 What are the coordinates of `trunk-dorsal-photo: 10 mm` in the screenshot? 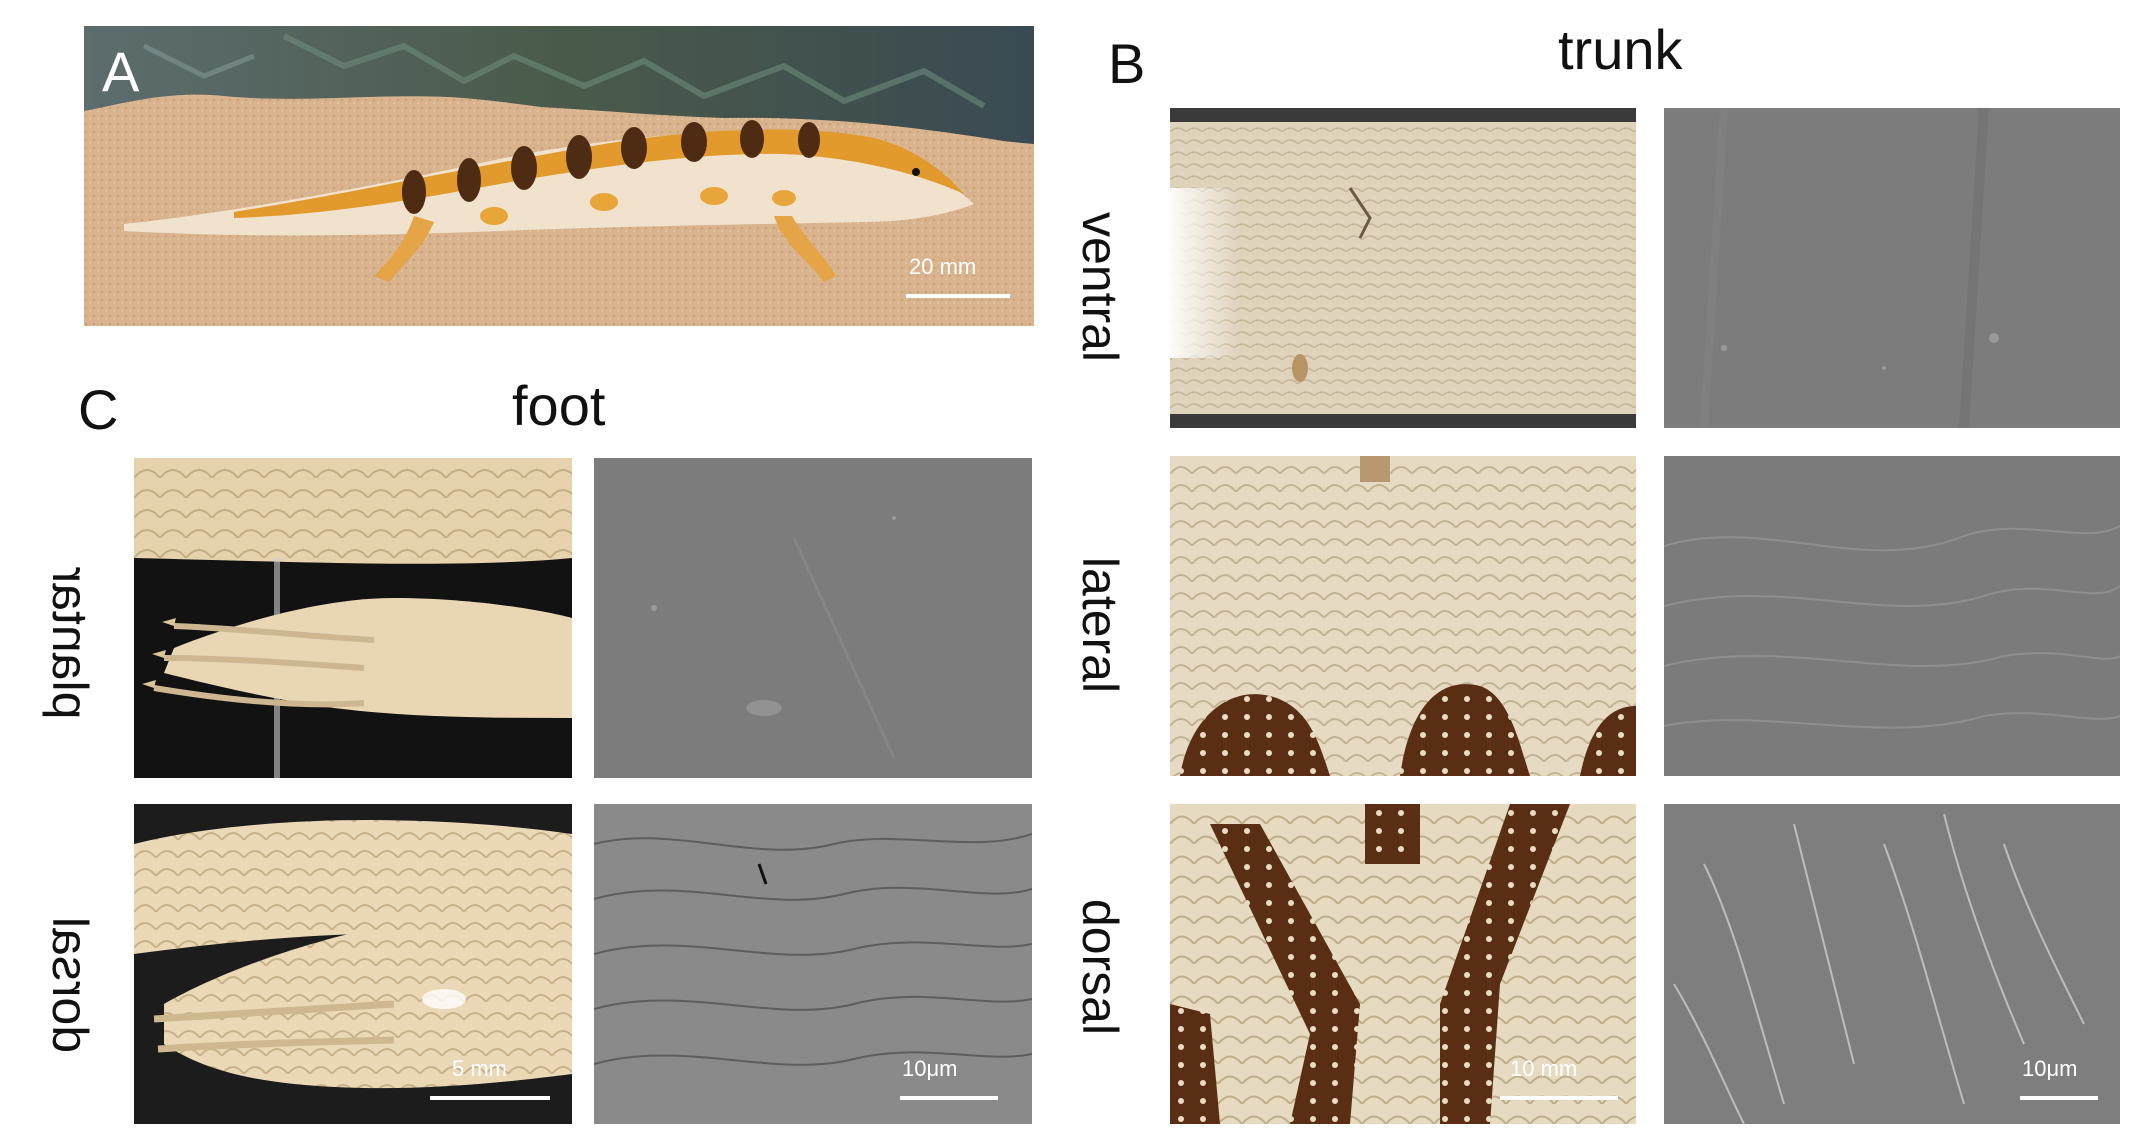 It's located at (1403, 964).